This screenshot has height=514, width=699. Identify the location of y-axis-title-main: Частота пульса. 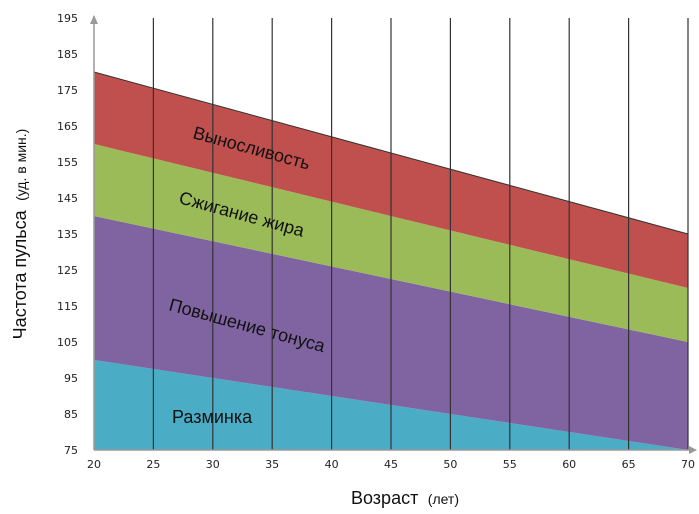
(20, 274).